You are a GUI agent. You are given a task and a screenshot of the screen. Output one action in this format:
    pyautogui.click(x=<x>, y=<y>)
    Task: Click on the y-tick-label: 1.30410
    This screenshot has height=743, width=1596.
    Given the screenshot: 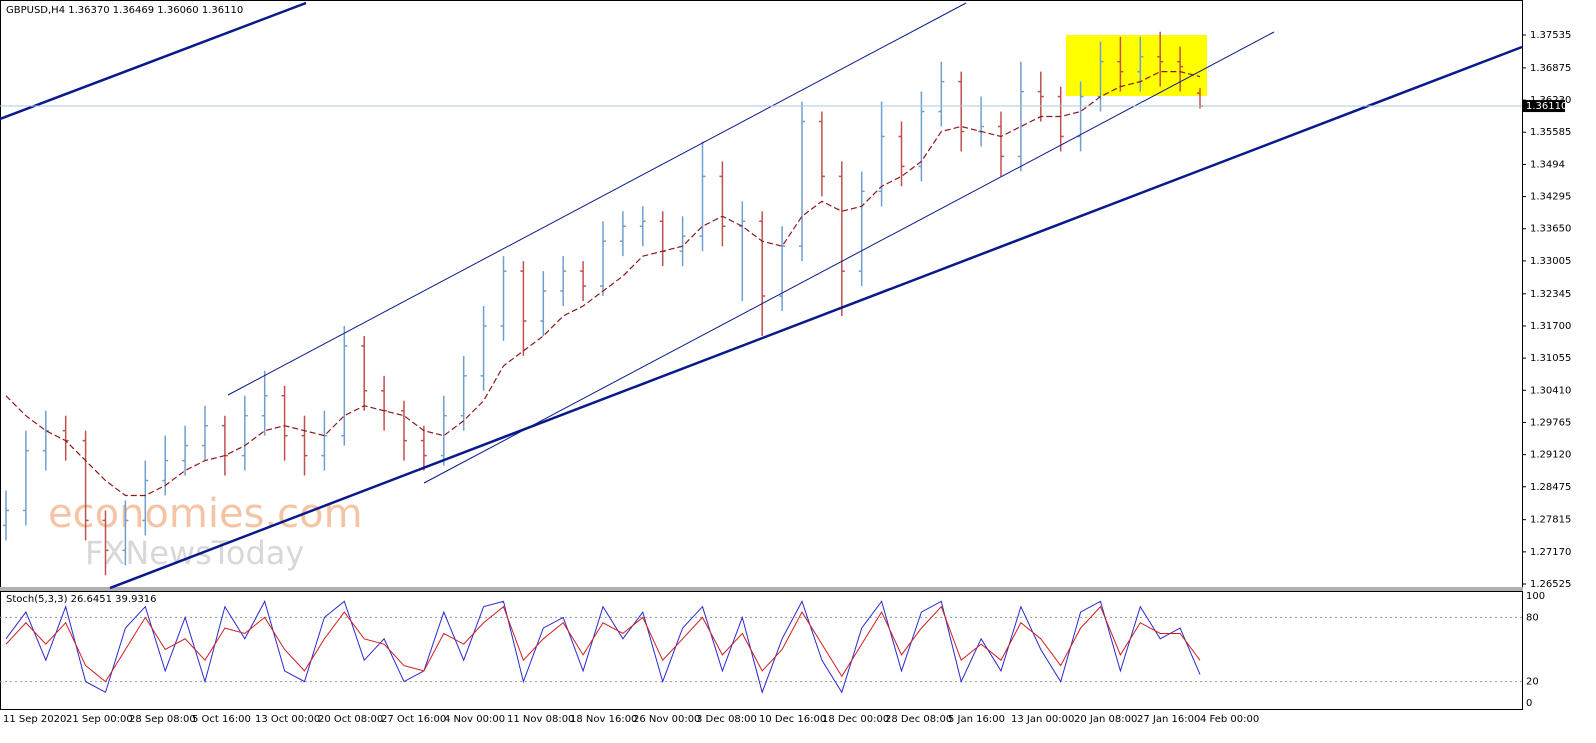 What is the action you would take?
    pyautogui.click(x=1550, y=390)
    